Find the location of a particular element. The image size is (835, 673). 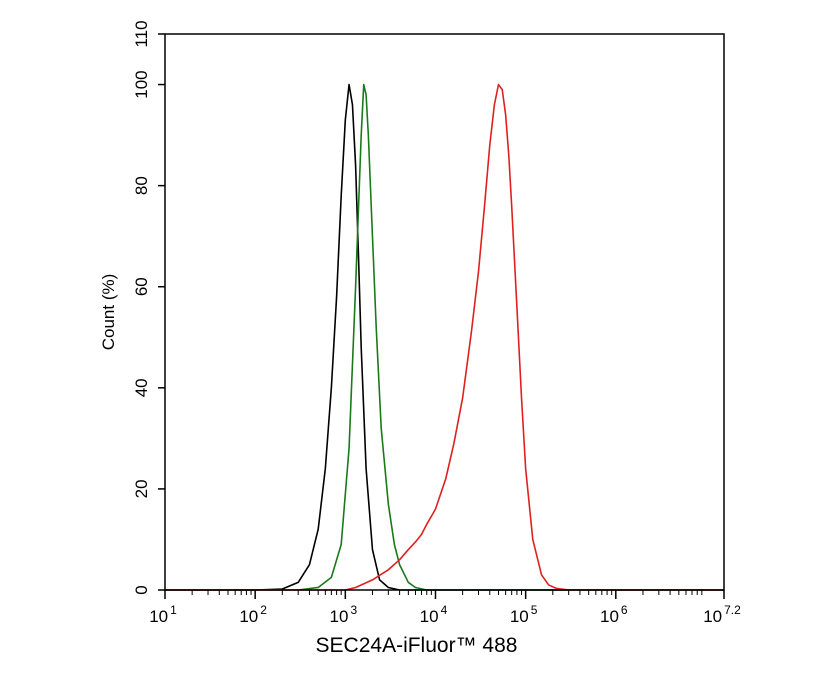

x-axis-title: SEC24A-iFluor™ 488 is located at coordinates (417, 645).